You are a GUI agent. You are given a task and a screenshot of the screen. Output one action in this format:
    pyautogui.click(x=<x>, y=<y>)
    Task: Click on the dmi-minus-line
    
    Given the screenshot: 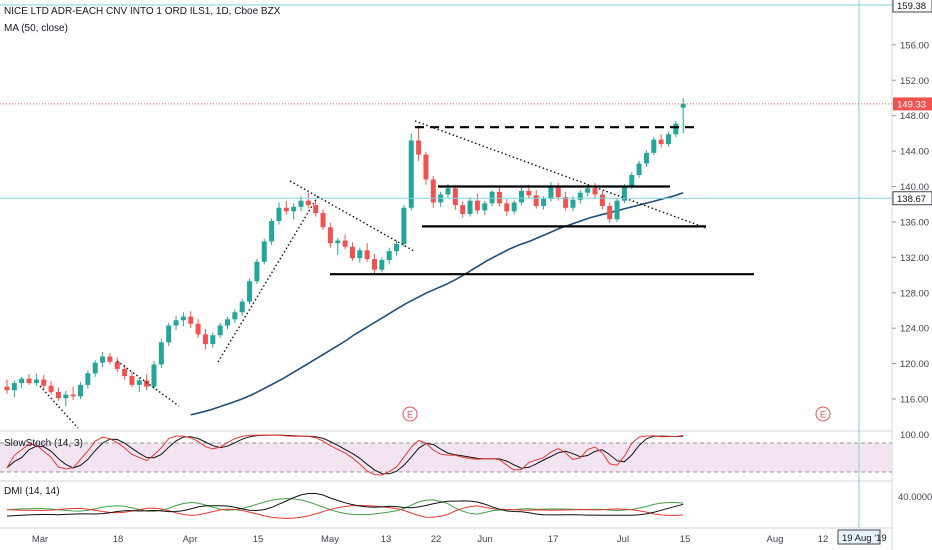 What is the action you would take?
    pyautogui.click(x=345, y=511)
    